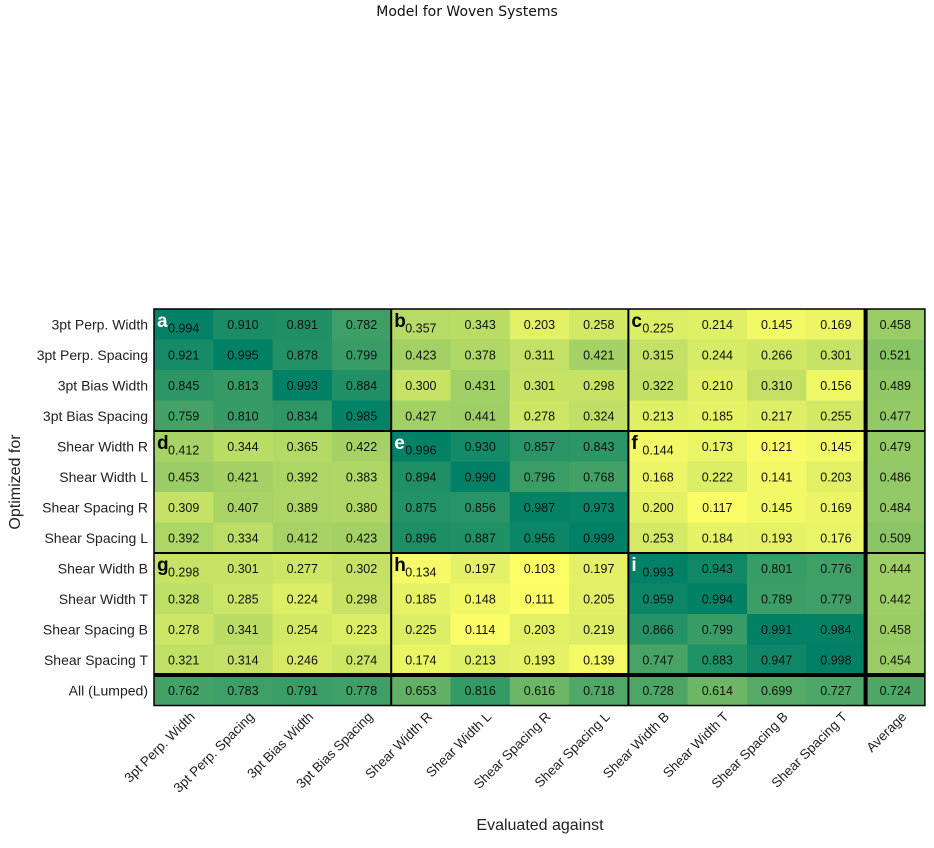  I want to click on cell-value-label: 0.341, so click(242, 630).